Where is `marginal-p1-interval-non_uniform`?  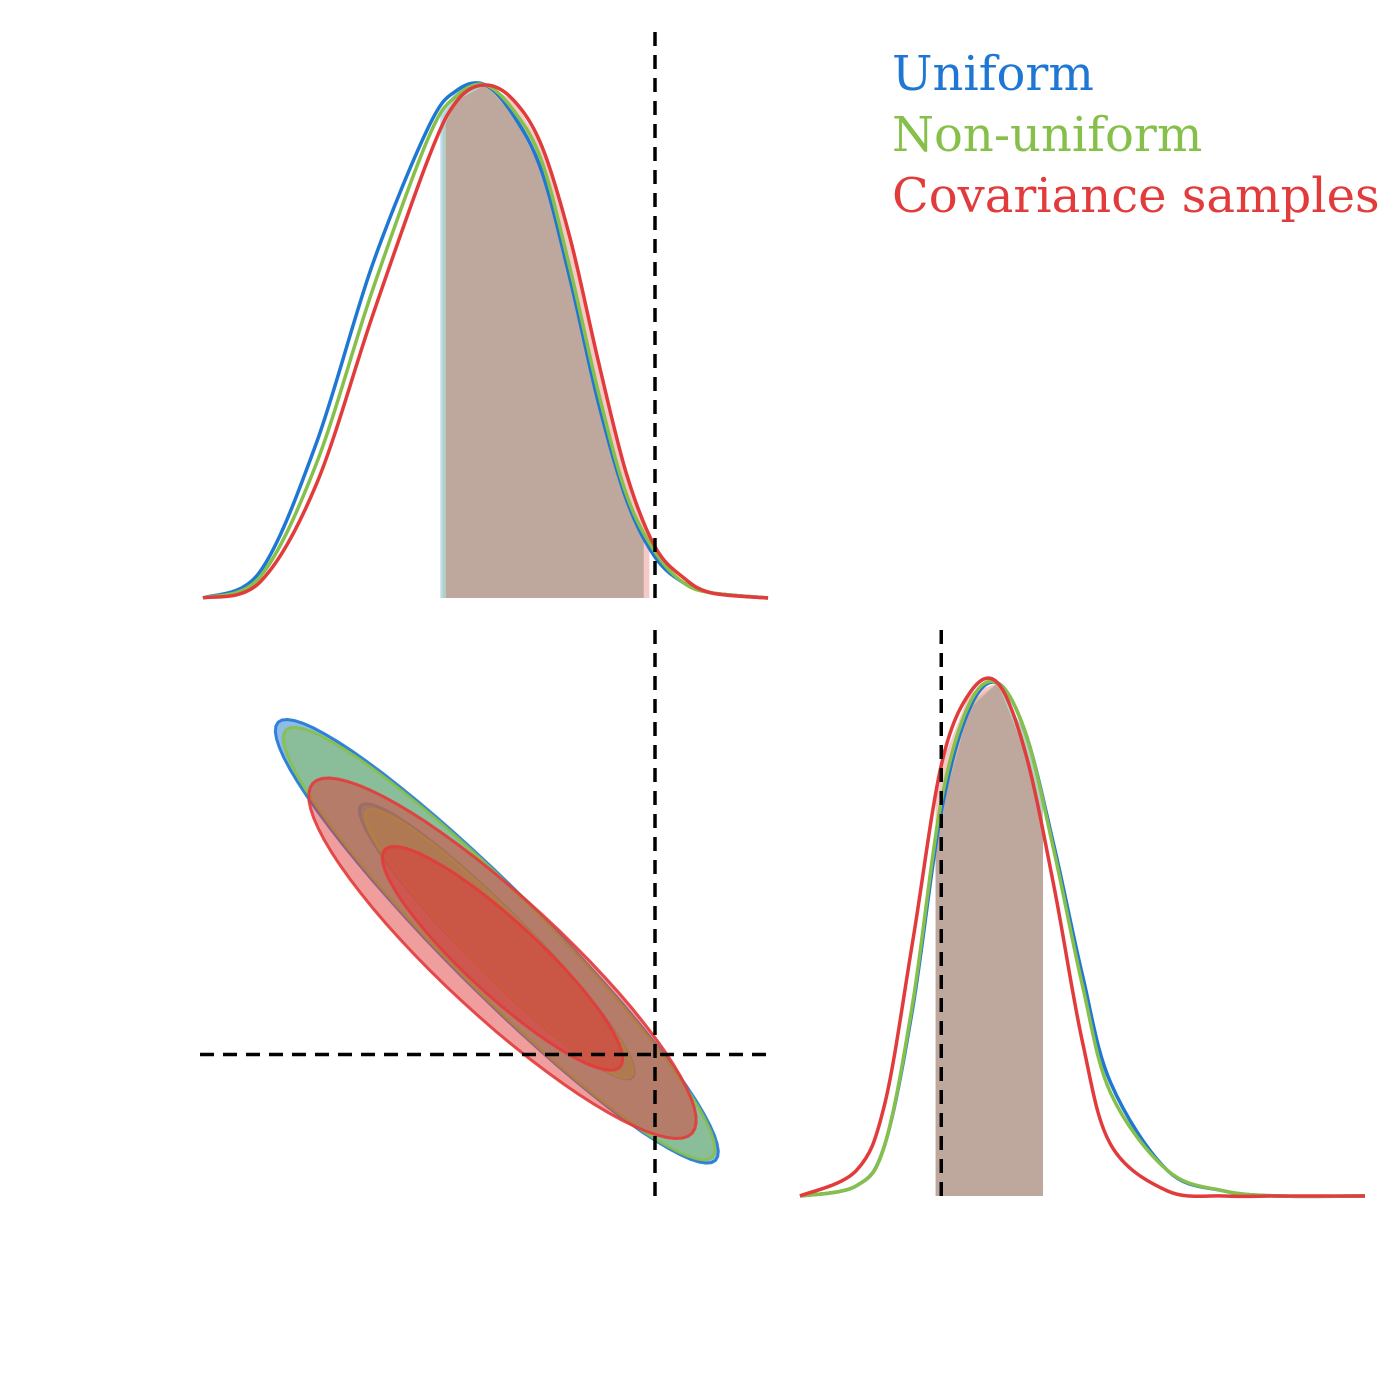
marginal-p1-interval-non_uniform is located at coordinates (543, 342).